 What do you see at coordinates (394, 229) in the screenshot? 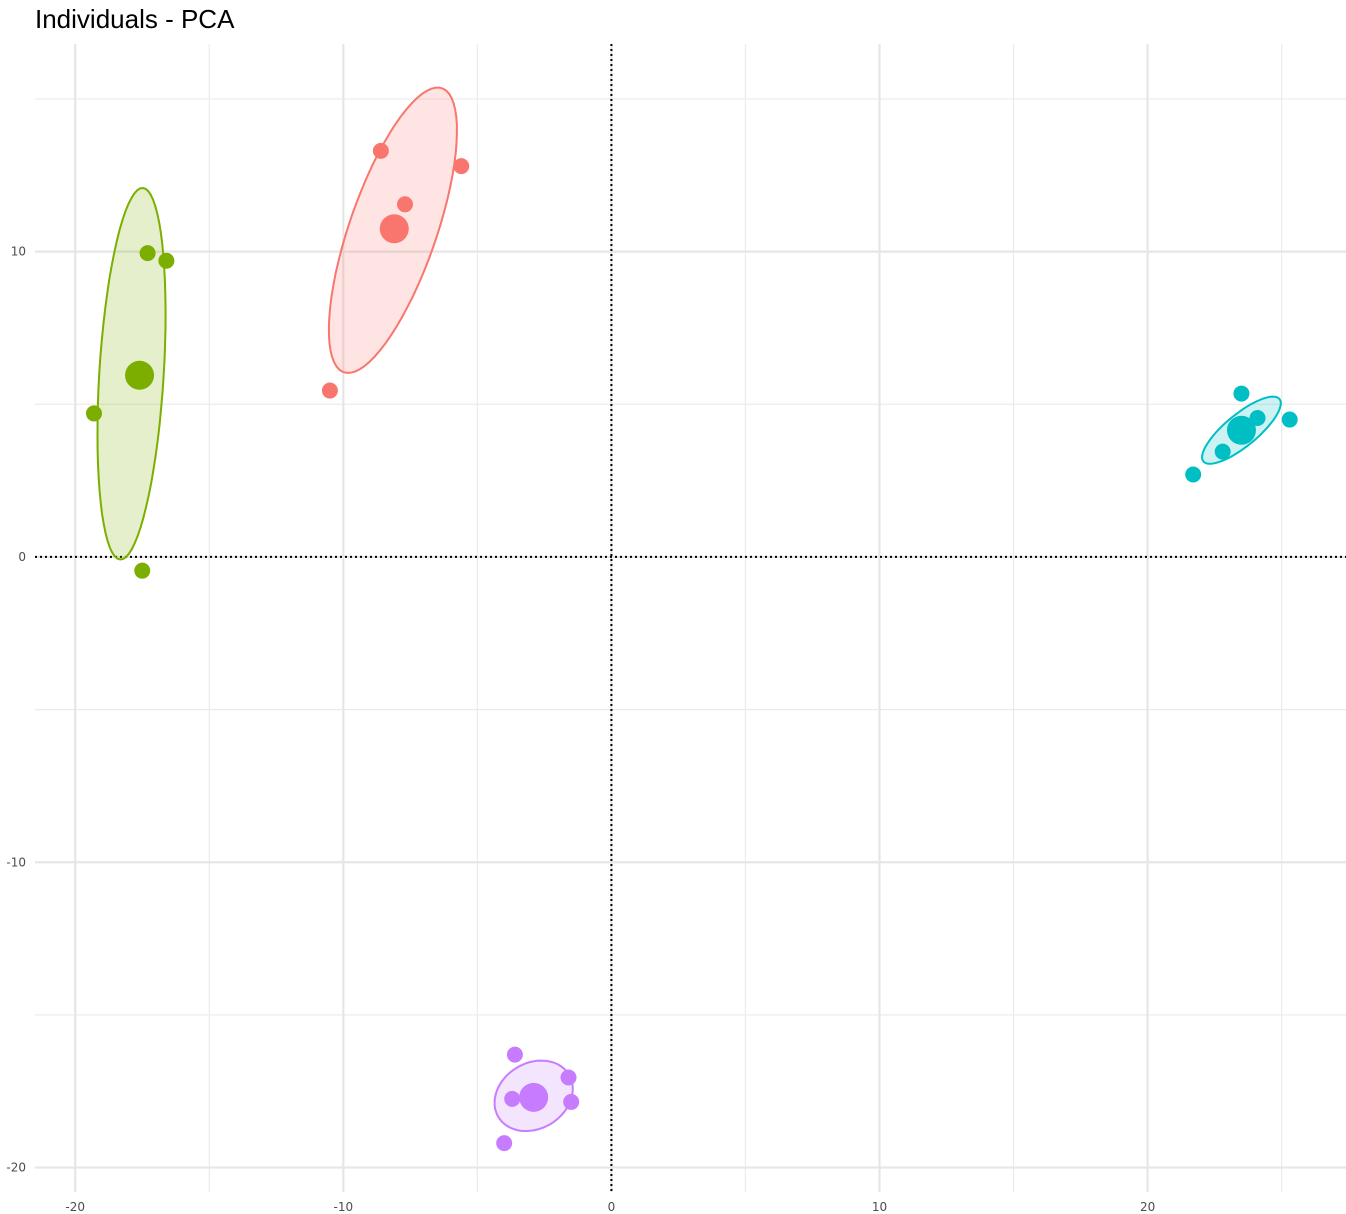
I see `group-2-centroid` at bounding box center [394, 229].